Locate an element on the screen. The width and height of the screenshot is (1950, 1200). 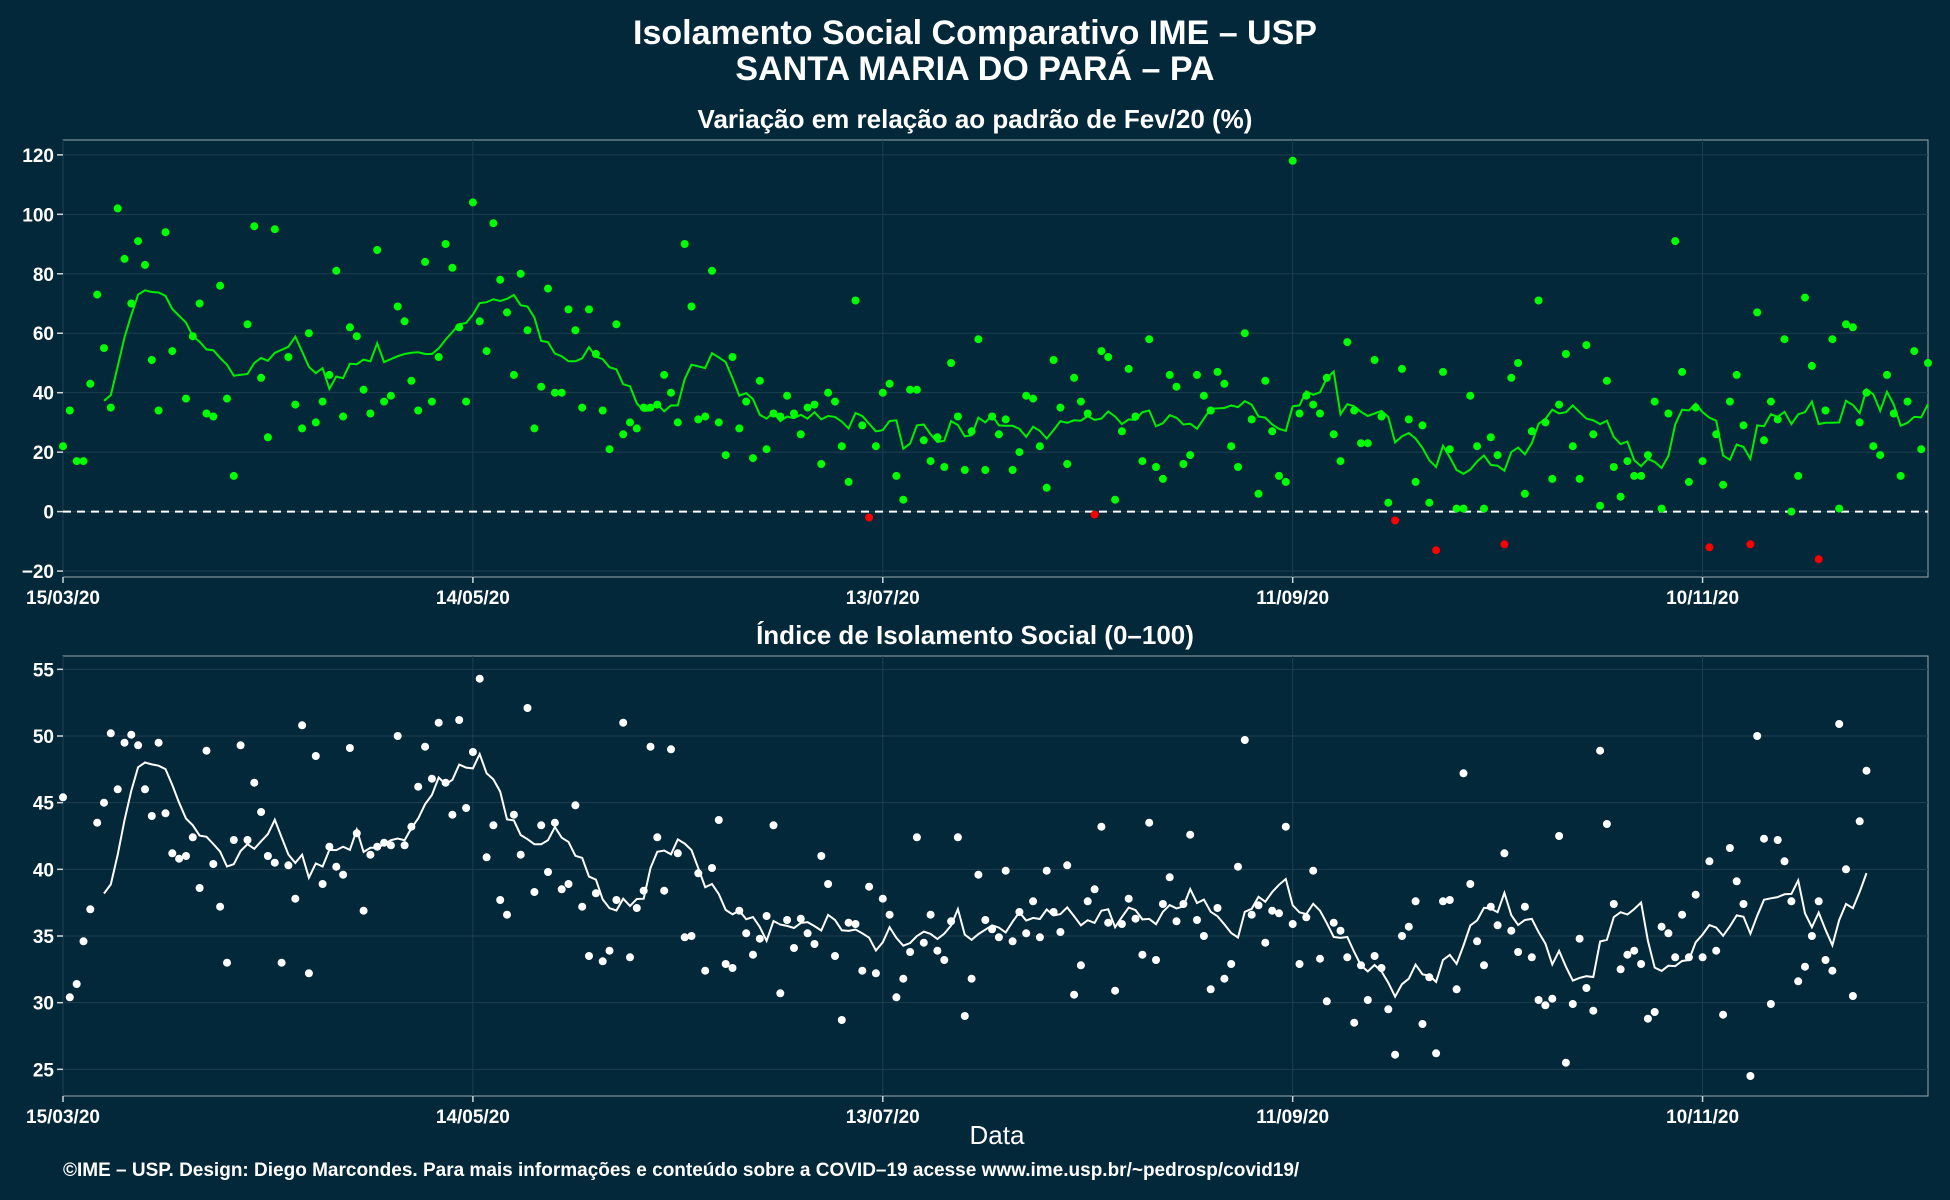
panel2-ytick-label: 25 is located at coordinates (44, 1070).